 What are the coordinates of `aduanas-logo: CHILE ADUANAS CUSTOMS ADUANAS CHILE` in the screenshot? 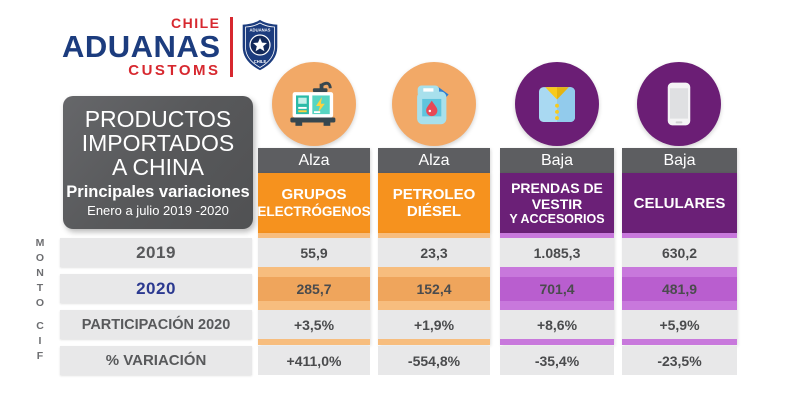 It's located at (171, 47).